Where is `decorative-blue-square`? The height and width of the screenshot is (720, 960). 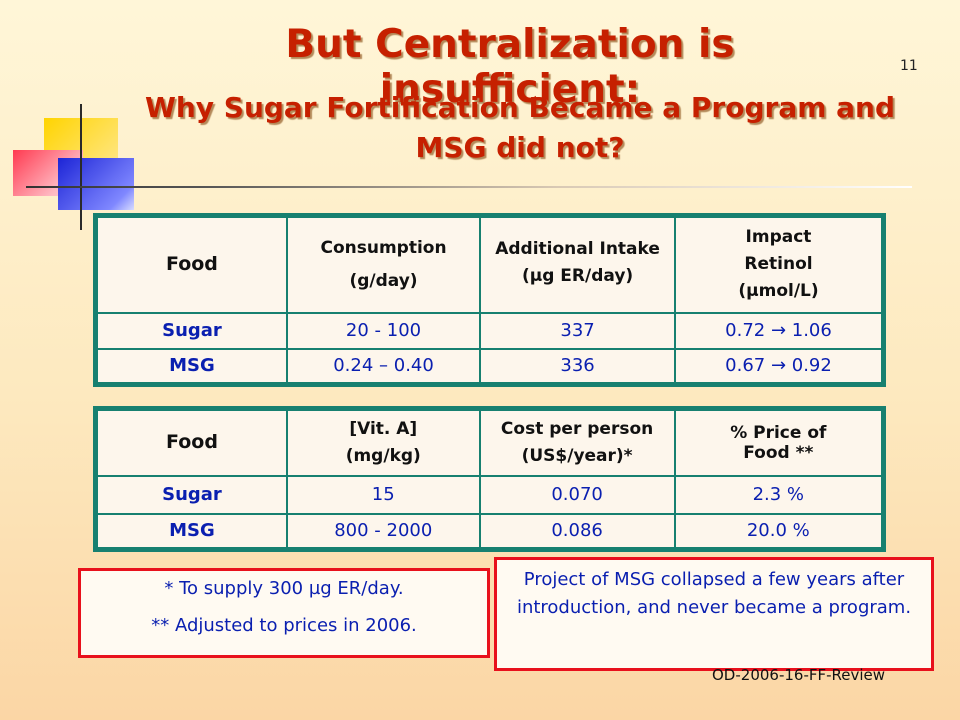 decorative-blue-square is located at coordinates (96, 184).